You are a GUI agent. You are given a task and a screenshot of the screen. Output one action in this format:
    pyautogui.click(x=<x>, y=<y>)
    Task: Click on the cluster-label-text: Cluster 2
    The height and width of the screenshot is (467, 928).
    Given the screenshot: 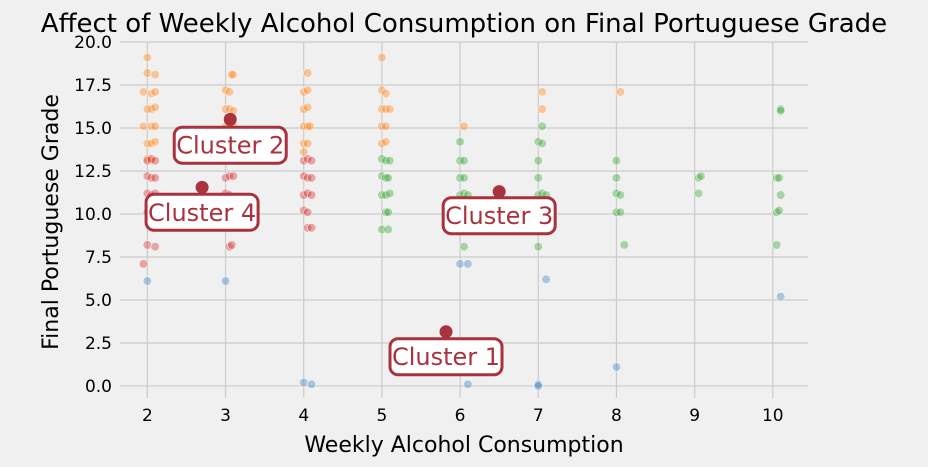 What is the action you would take?
    pyautogui.click(x=230, y=146)
    